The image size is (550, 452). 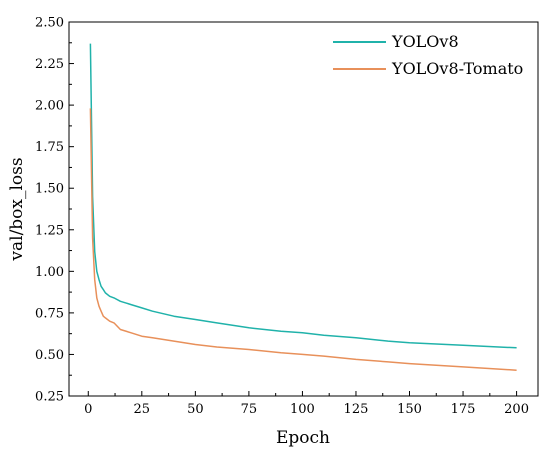 I want to click on legend-label-1: YOLOv8-Tomato, so click(x=457, y=68).